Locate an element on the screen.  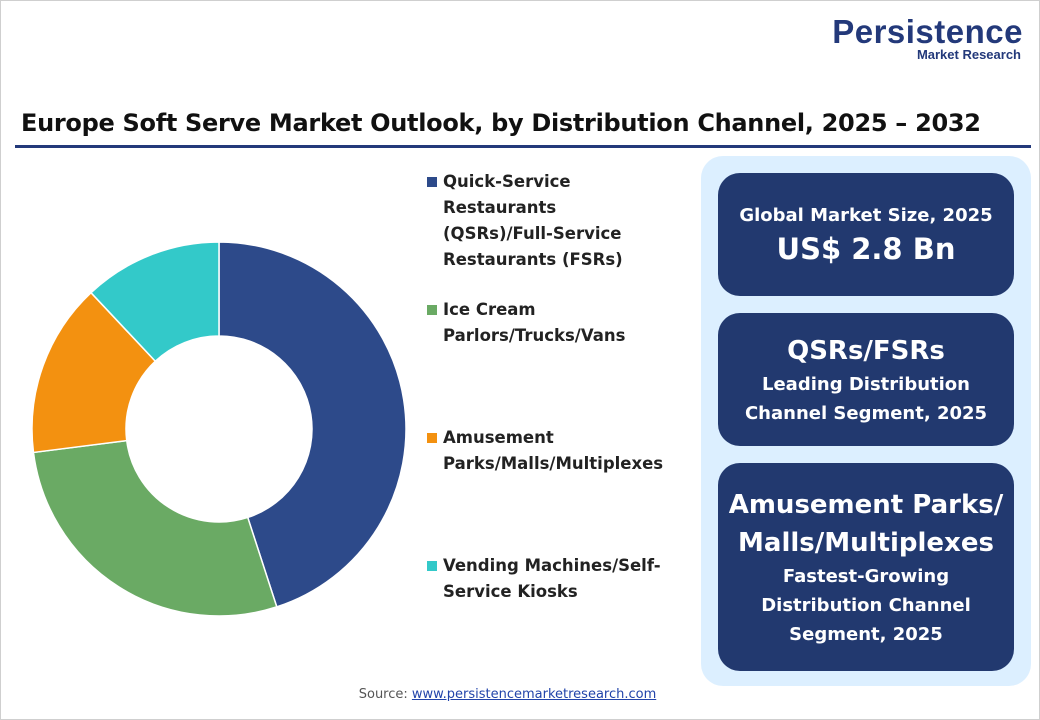
legend-item: Amusement Parks/Malls/Multiplexes is located at coordinates (547, 451).